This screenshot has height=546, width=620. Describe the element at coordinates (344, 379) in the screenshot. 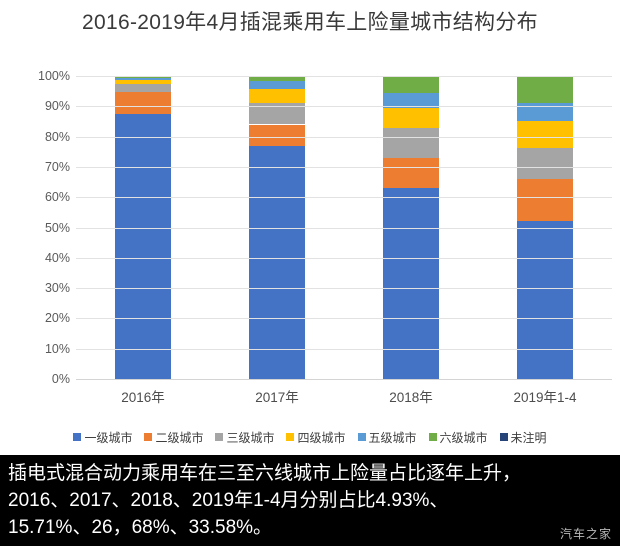

I see `axis-baseline` at that location.